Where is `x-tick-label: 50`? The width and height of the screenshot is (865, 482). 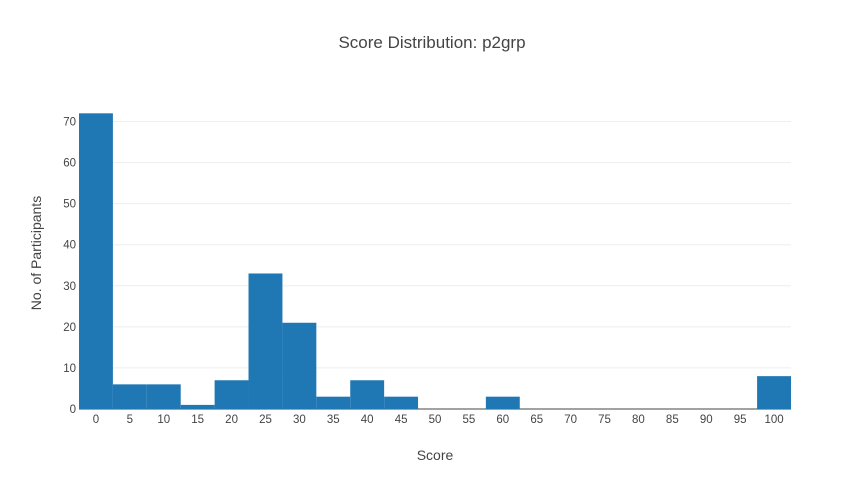
x-tick-label: 50 is located at coordinates (435, 420).